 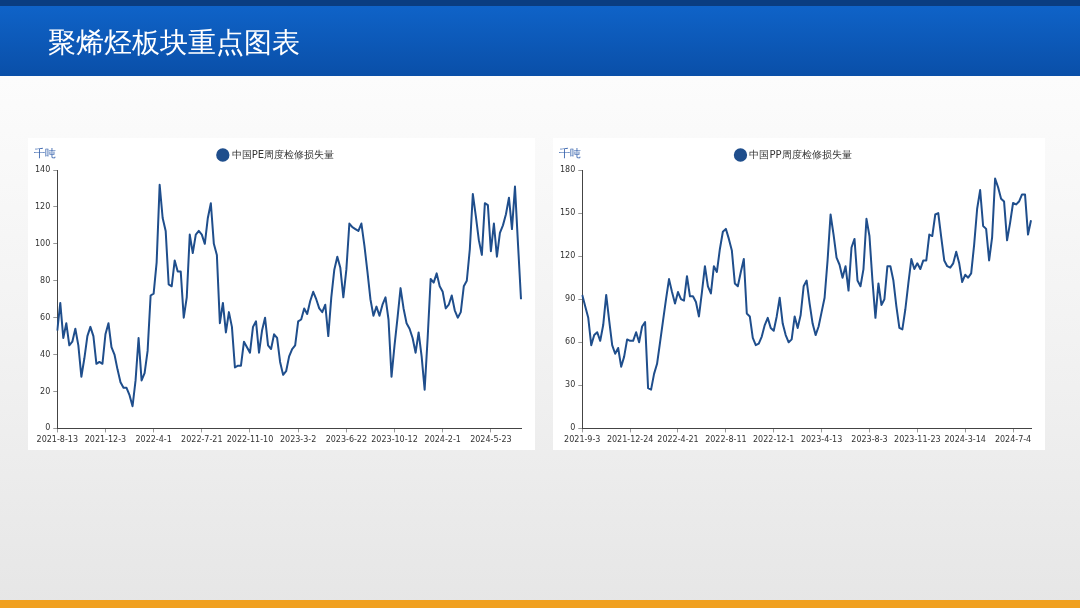 What do you see at coordinates (45, 354) in the screenshot?
I see `y-tick-label: 40` at bounding box center [45, 354].